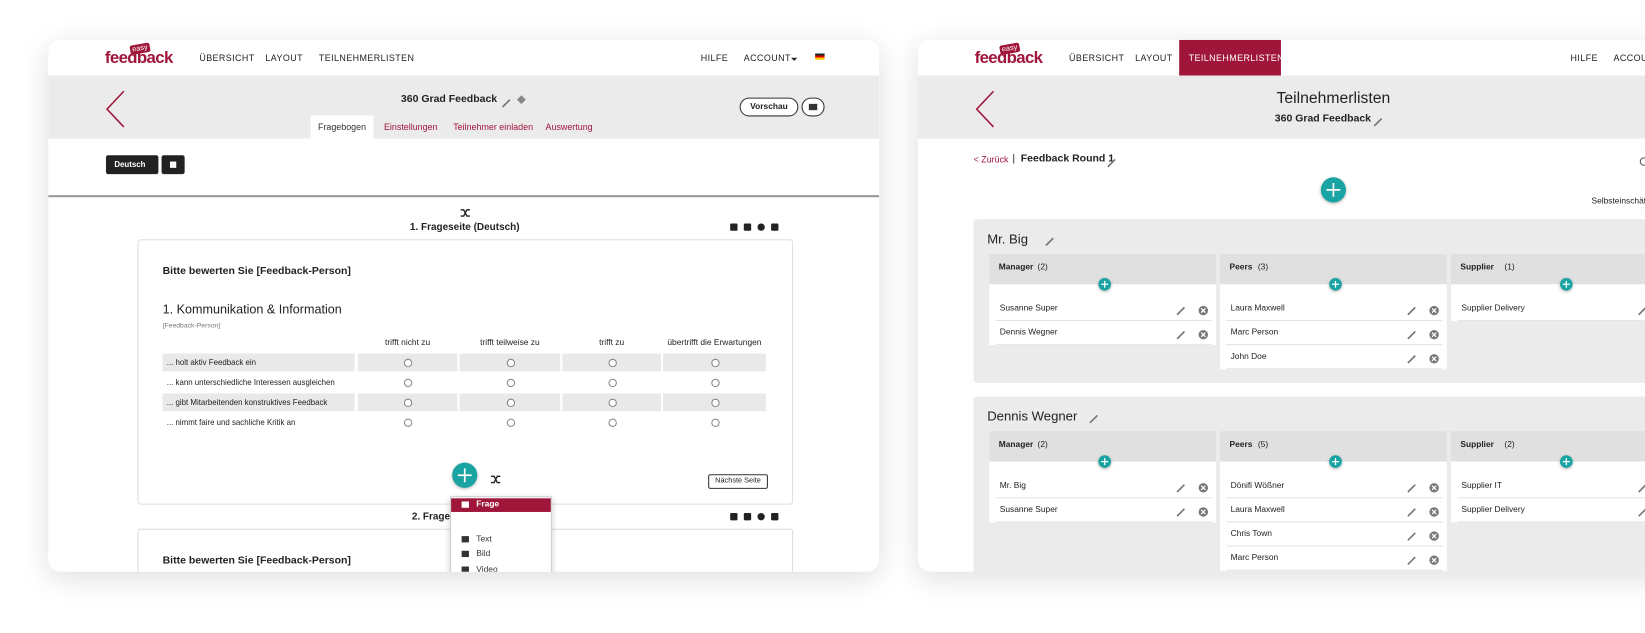 The image size is (1645, 633). What do you see at coordinates (173, 165) in the screenshot?
I see `print-button` at bounding box center [173, 165].